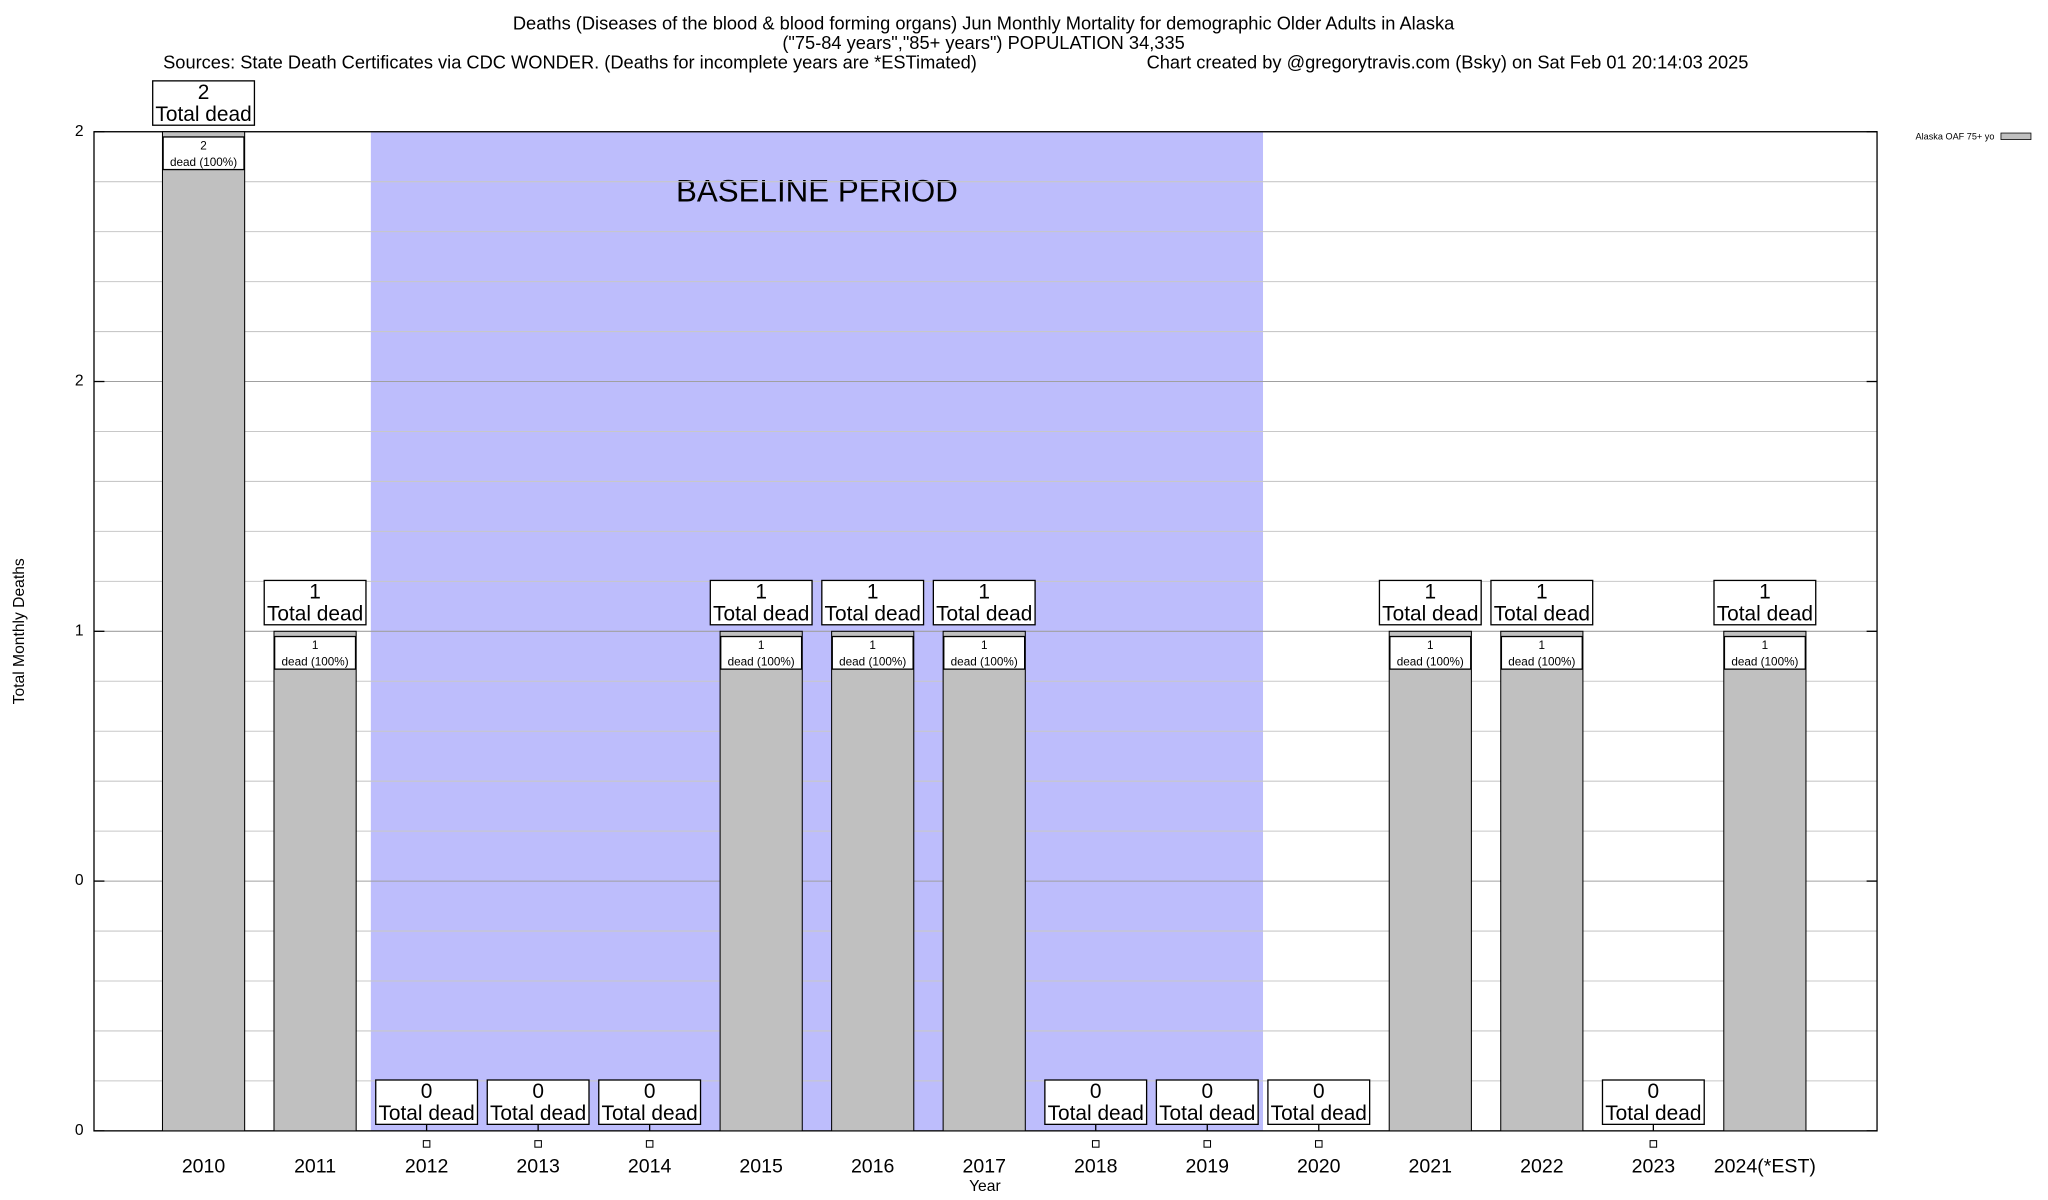  What do you see at coordinates (1654, 1167) in the screenshot?
I see `x-tick-label: 2023` at bounding box center [1654, 1167].